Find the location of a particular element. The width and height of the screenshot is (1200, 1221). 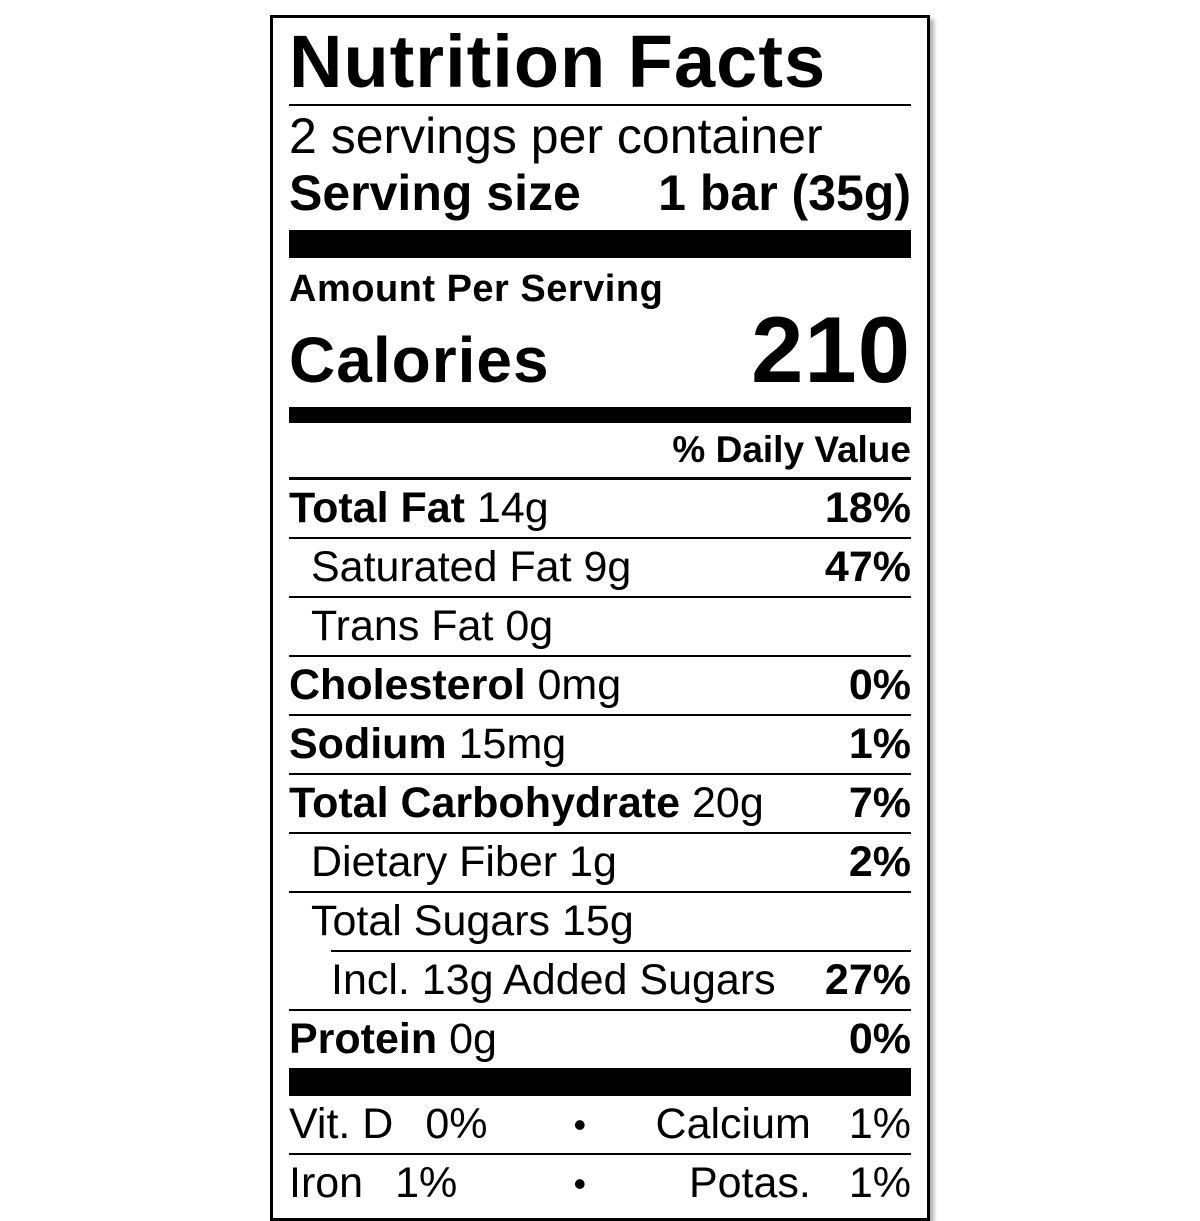

nutrient-amount: 15mg is located at coordinates (512, 743).